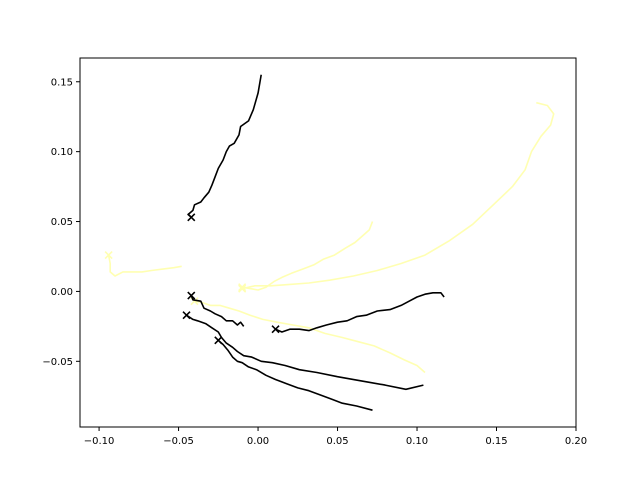  I want to click on x-tick-label: 0.05, so click(337, 441).